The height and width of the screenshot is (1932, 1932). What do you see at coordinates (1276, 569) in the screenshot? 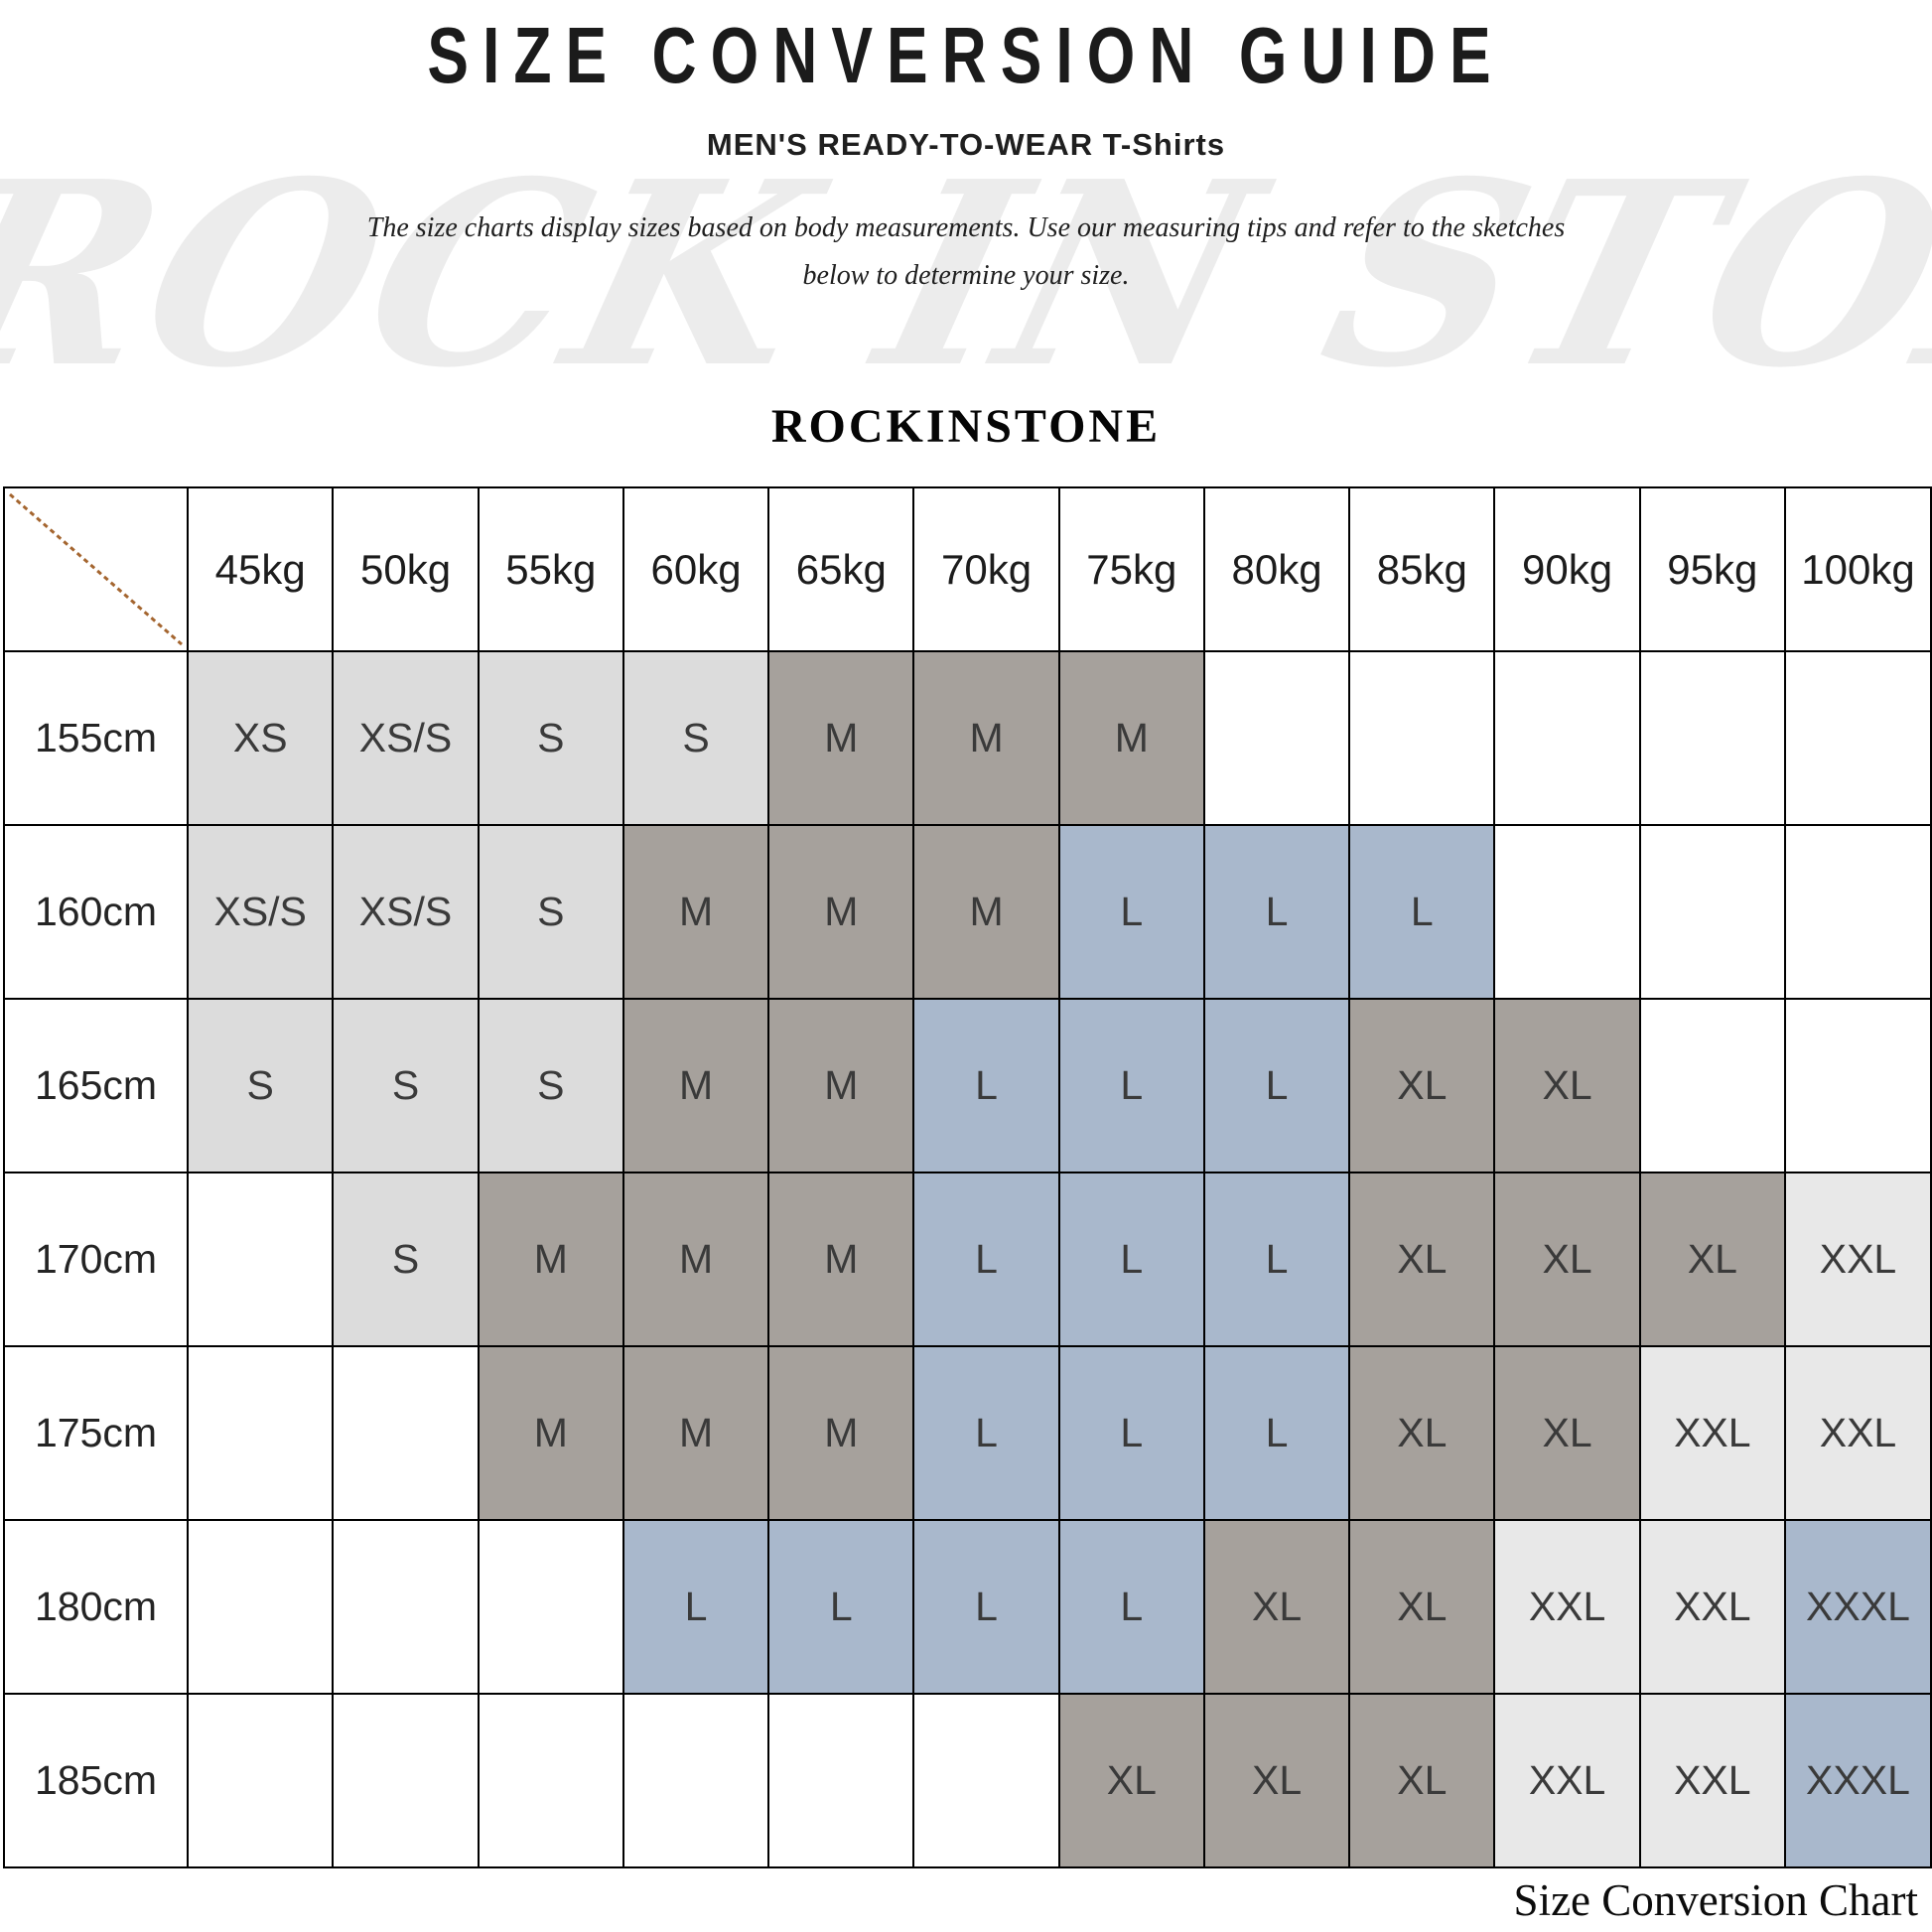
I see `weight-column-header: 80kg` at bounding box center [1276, 569].